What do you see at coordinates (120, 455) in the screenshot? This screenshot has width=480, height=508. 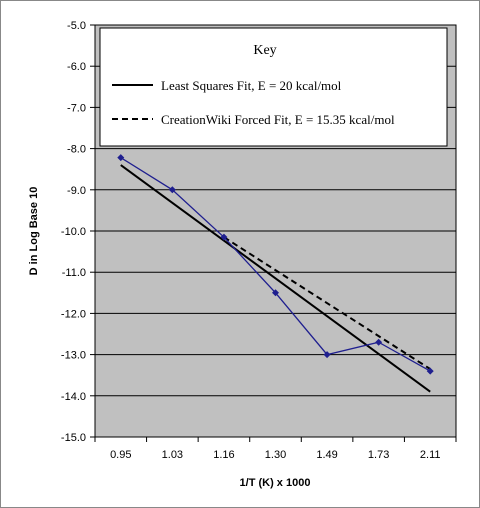 I see `x-tick-label: 0.95` at bounding box center [120, 455].